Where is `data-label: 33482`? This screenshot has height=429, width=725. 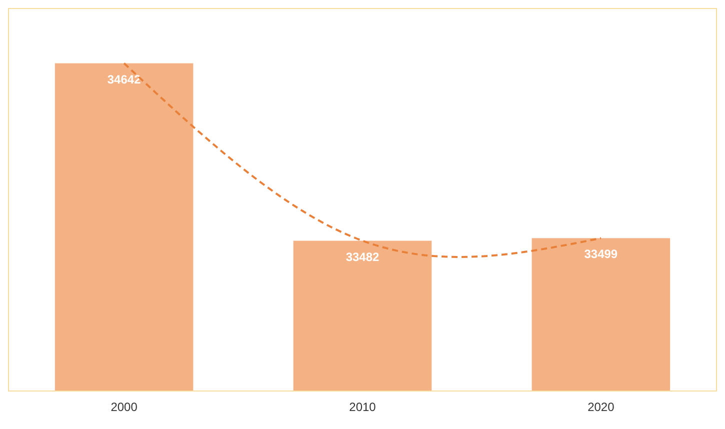 data-label: 33482 is located at coordinates (363, 257).